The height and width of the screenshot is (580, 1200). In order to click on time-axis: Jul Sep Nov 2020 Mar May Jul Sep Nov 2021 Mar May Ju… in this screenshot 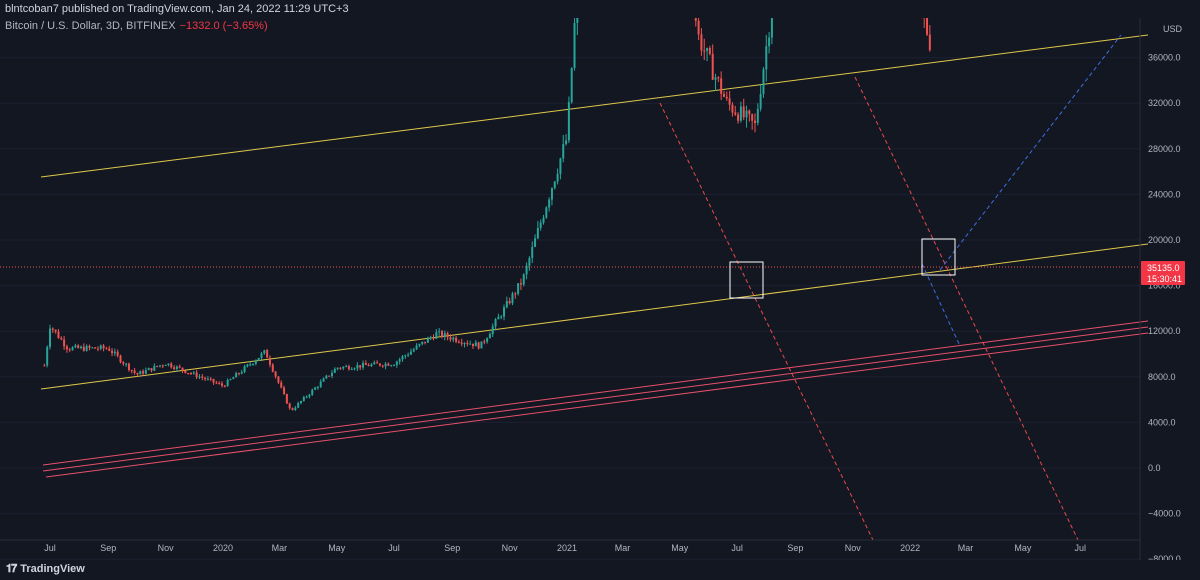, I will do `click(565, 548)`.